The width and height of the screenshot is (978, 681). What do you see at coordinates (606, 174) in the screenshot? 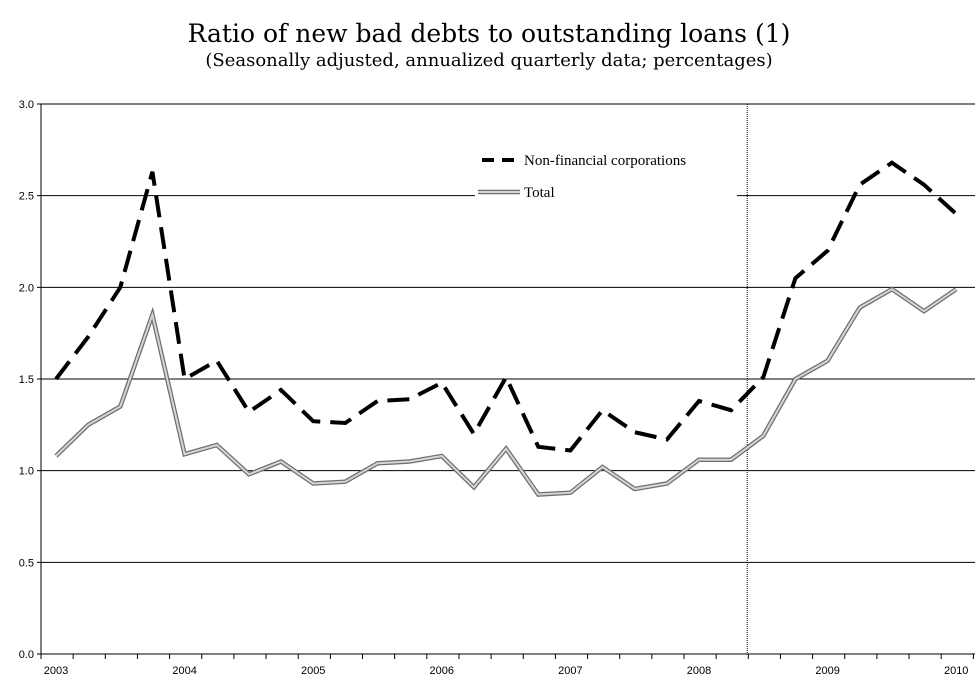
I see `legend-background` at bounding box center [606, 174].